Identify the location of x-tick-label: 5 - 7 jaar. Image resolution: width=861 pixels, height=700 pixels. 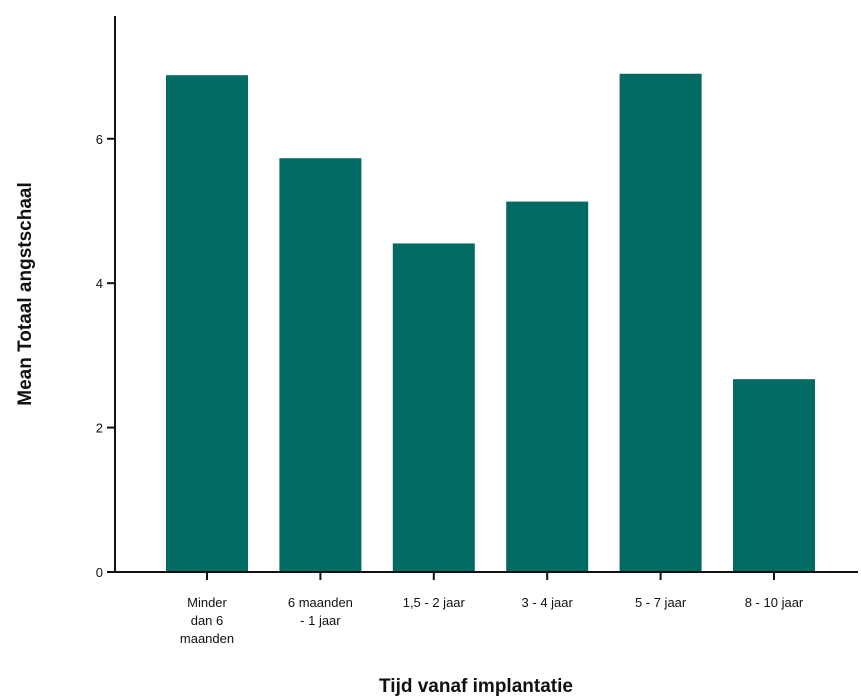
(661, 602).